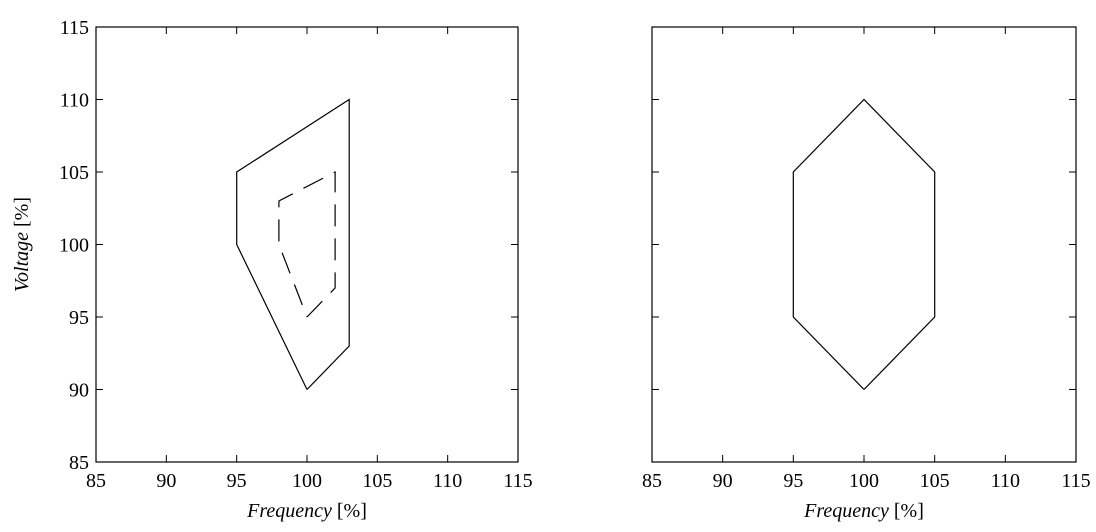  Describe the element at coordinates (74, 28) in the screenshot. I see `y-tick-label-1-6: 115` at that location.